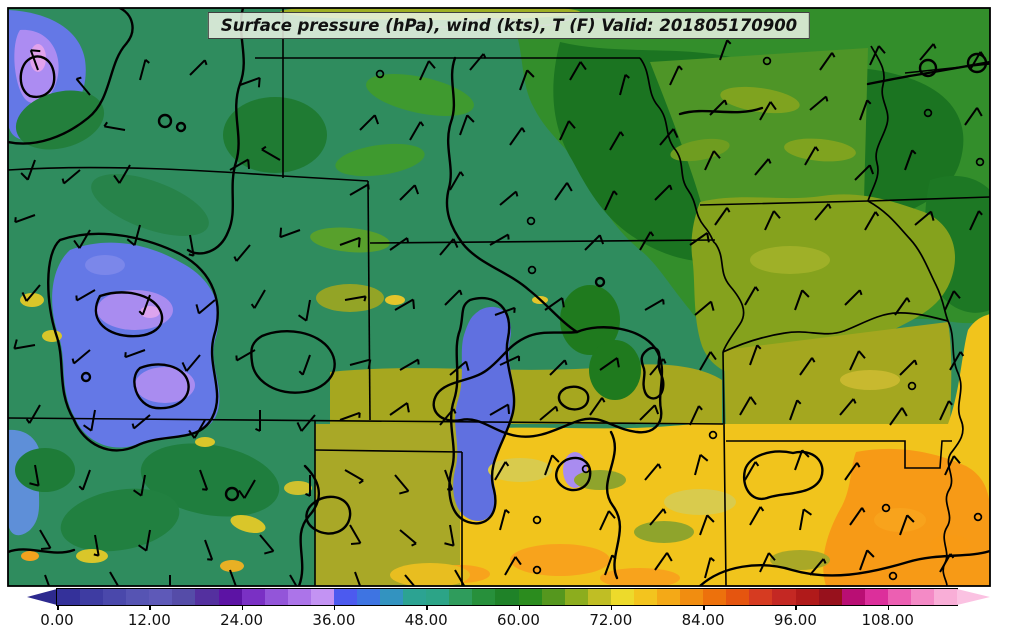 Image resolution: width=1018 pixels, height=633 pixels. I want to click on colorbar-right-arrow, so click(973, 597).